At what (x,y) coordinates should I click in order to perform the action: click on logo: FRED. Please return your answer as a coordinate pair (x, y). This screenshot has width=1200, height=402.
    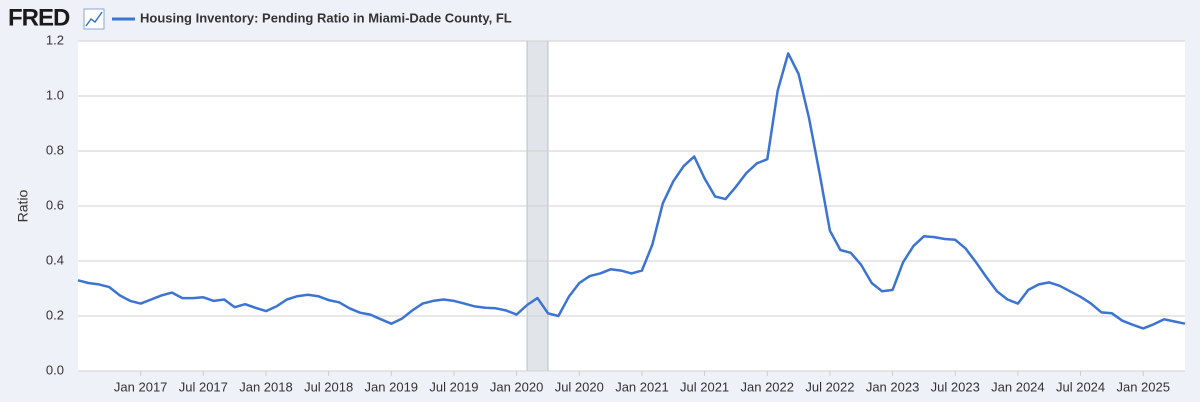
    Looking at the image, I should click on (39, 17).